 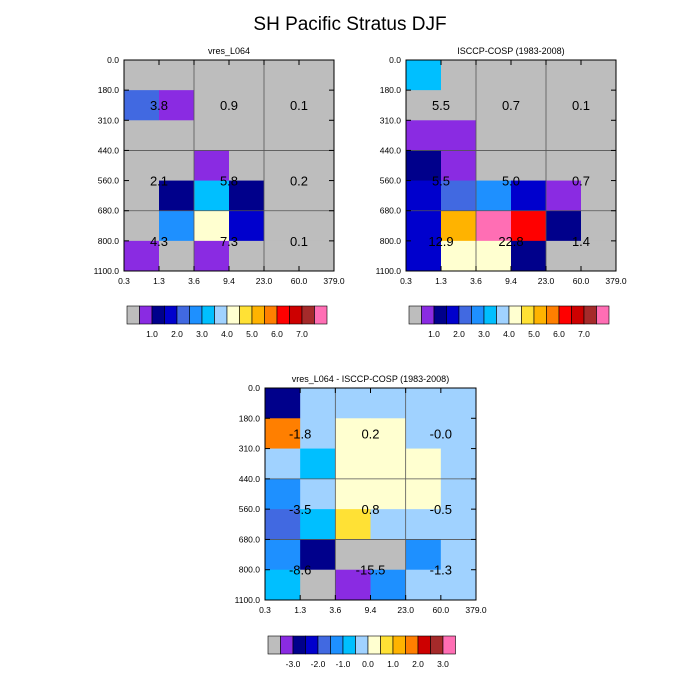 I want to click on group-value-label: 0.8, so click(x=370, y=509).